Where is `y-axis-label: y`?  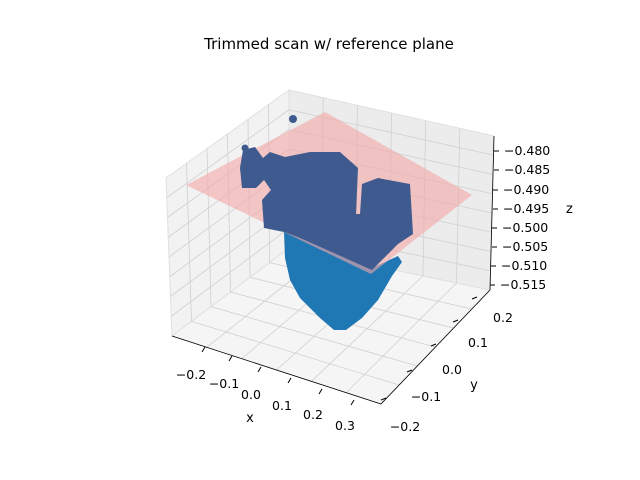
y-axis-label: y is located at coordinates (474, 385).